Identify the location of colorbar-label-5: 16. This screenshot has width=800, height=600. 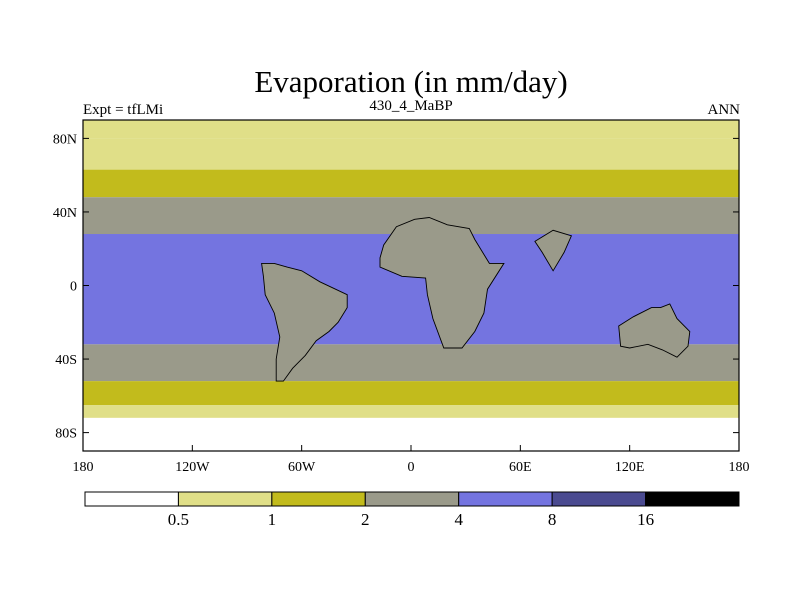
(645, 519).